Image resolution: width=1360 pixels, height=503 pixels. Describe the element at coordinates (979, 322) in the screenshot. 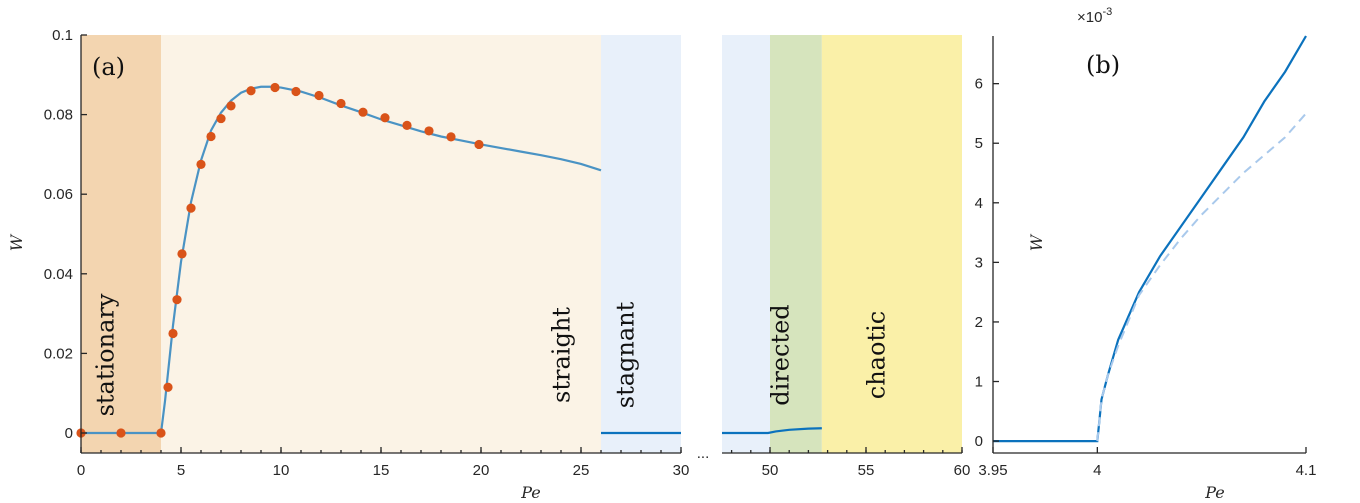

I see `y-tick-label: 2` at that location.